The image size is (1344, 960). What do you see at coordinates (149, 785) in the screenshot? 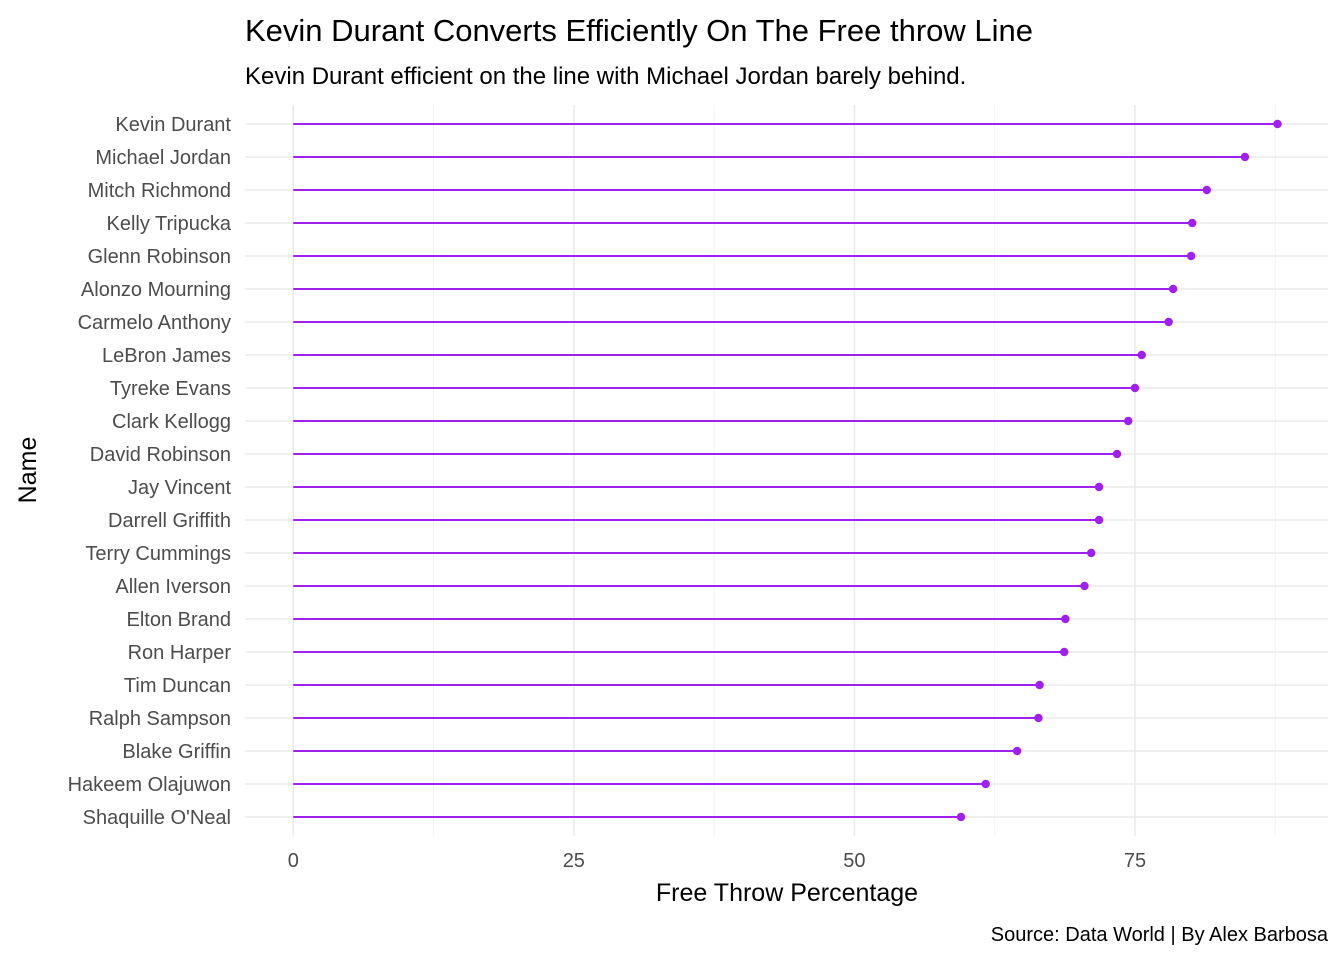
I see `y-category-label-20: Hakeem Olajuwon` at bounding box center [149, 785].